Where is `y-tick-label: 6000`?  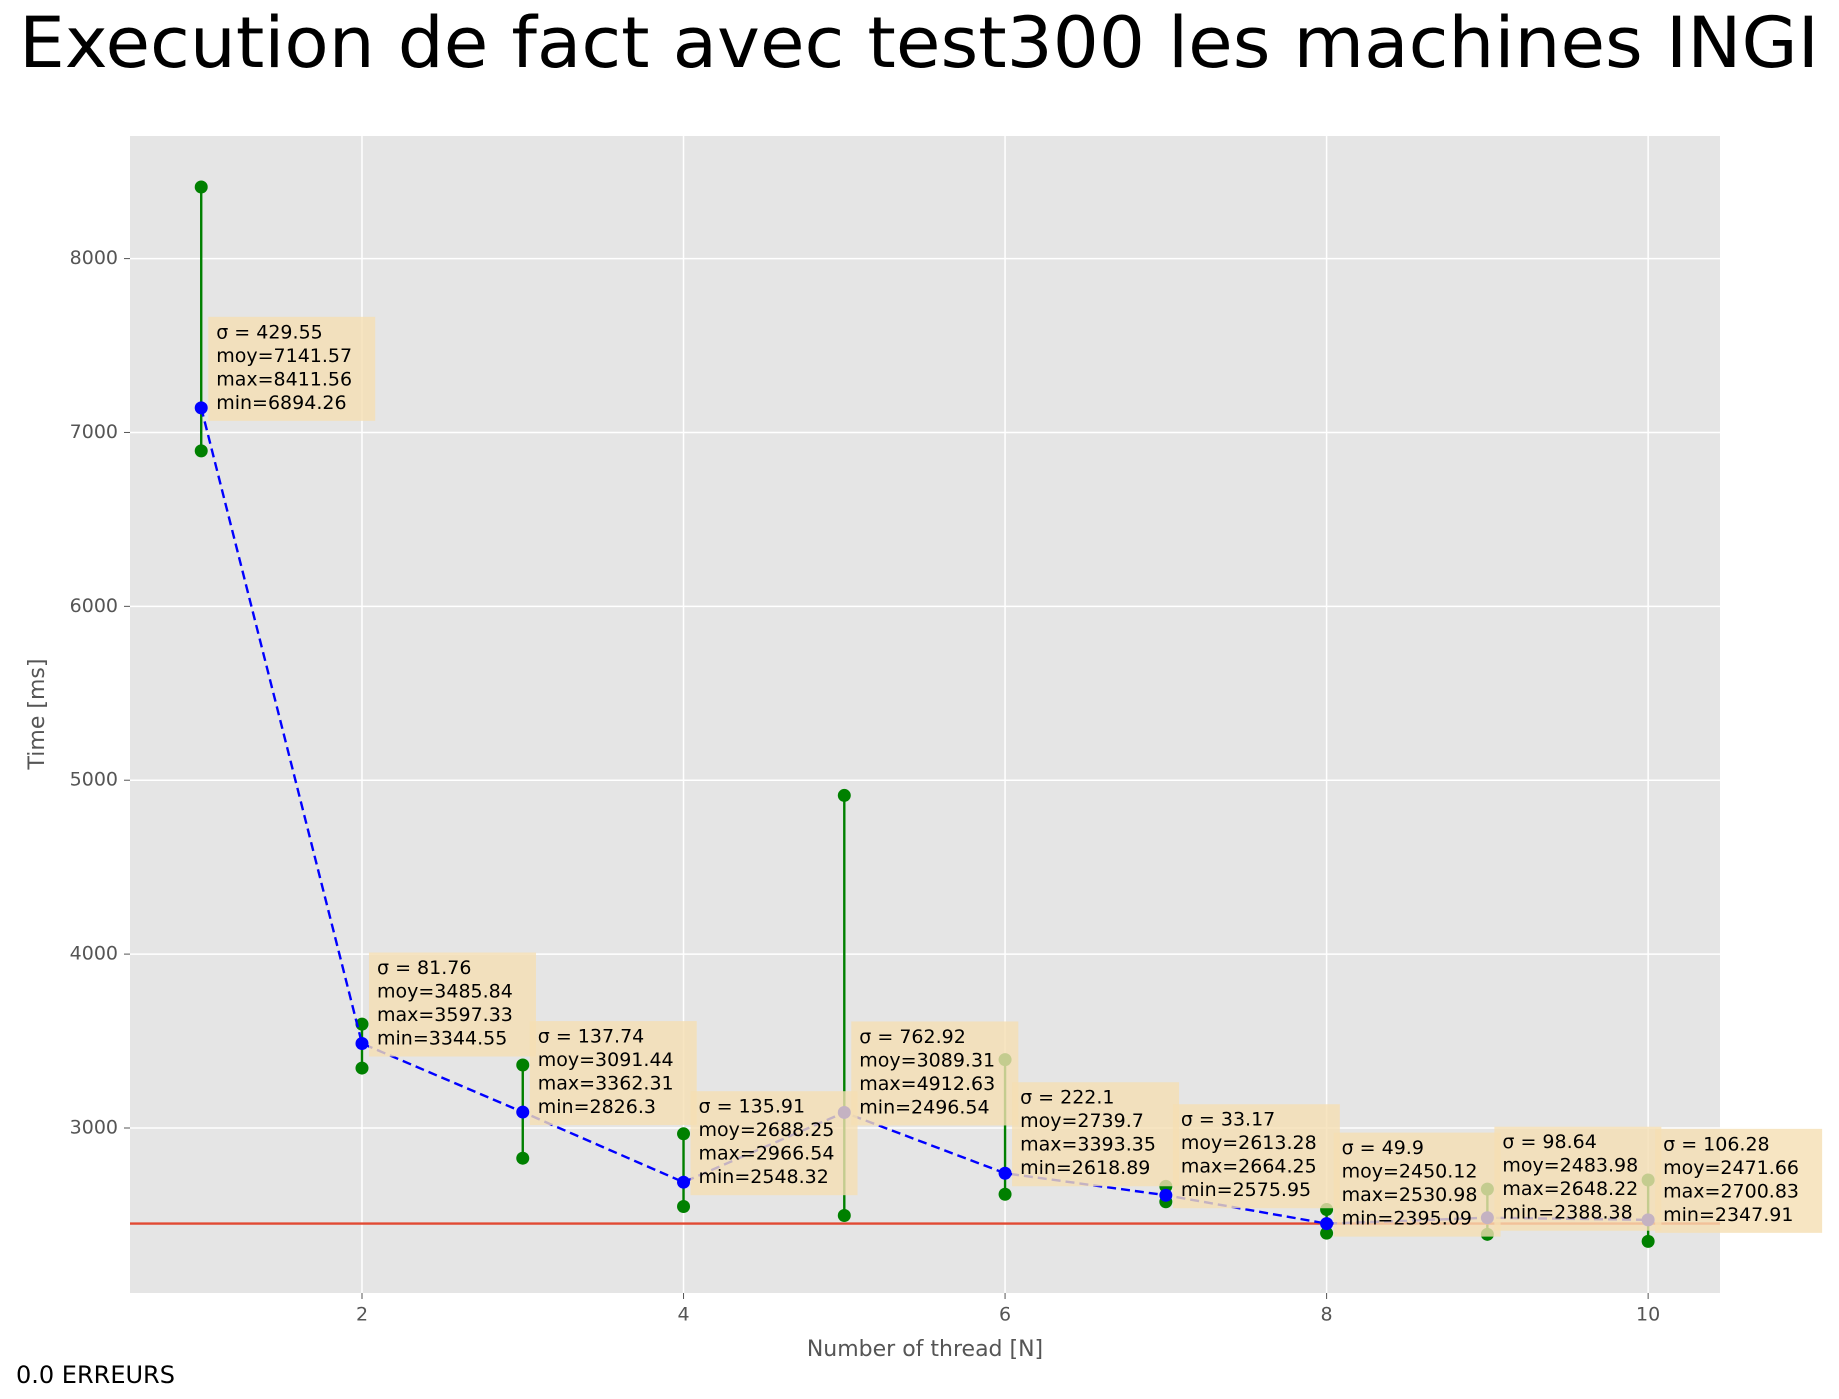
y-tick-label: 6000 is located at coordinates (94, 606).